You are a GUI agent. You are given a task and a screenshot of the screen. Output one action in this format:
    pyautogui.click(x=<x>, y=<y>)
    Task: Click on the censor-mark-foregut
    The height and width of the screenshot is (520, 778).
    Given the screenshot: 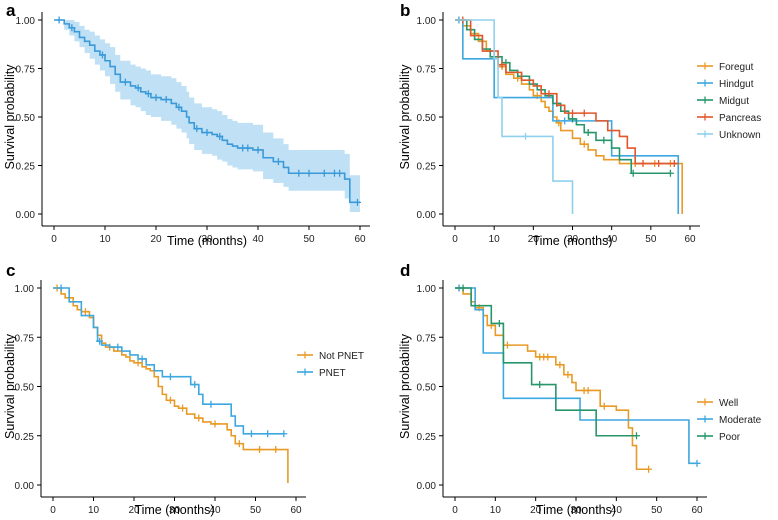 What is the action you would take?
    pyautogui.click(x=584, y=144)
    